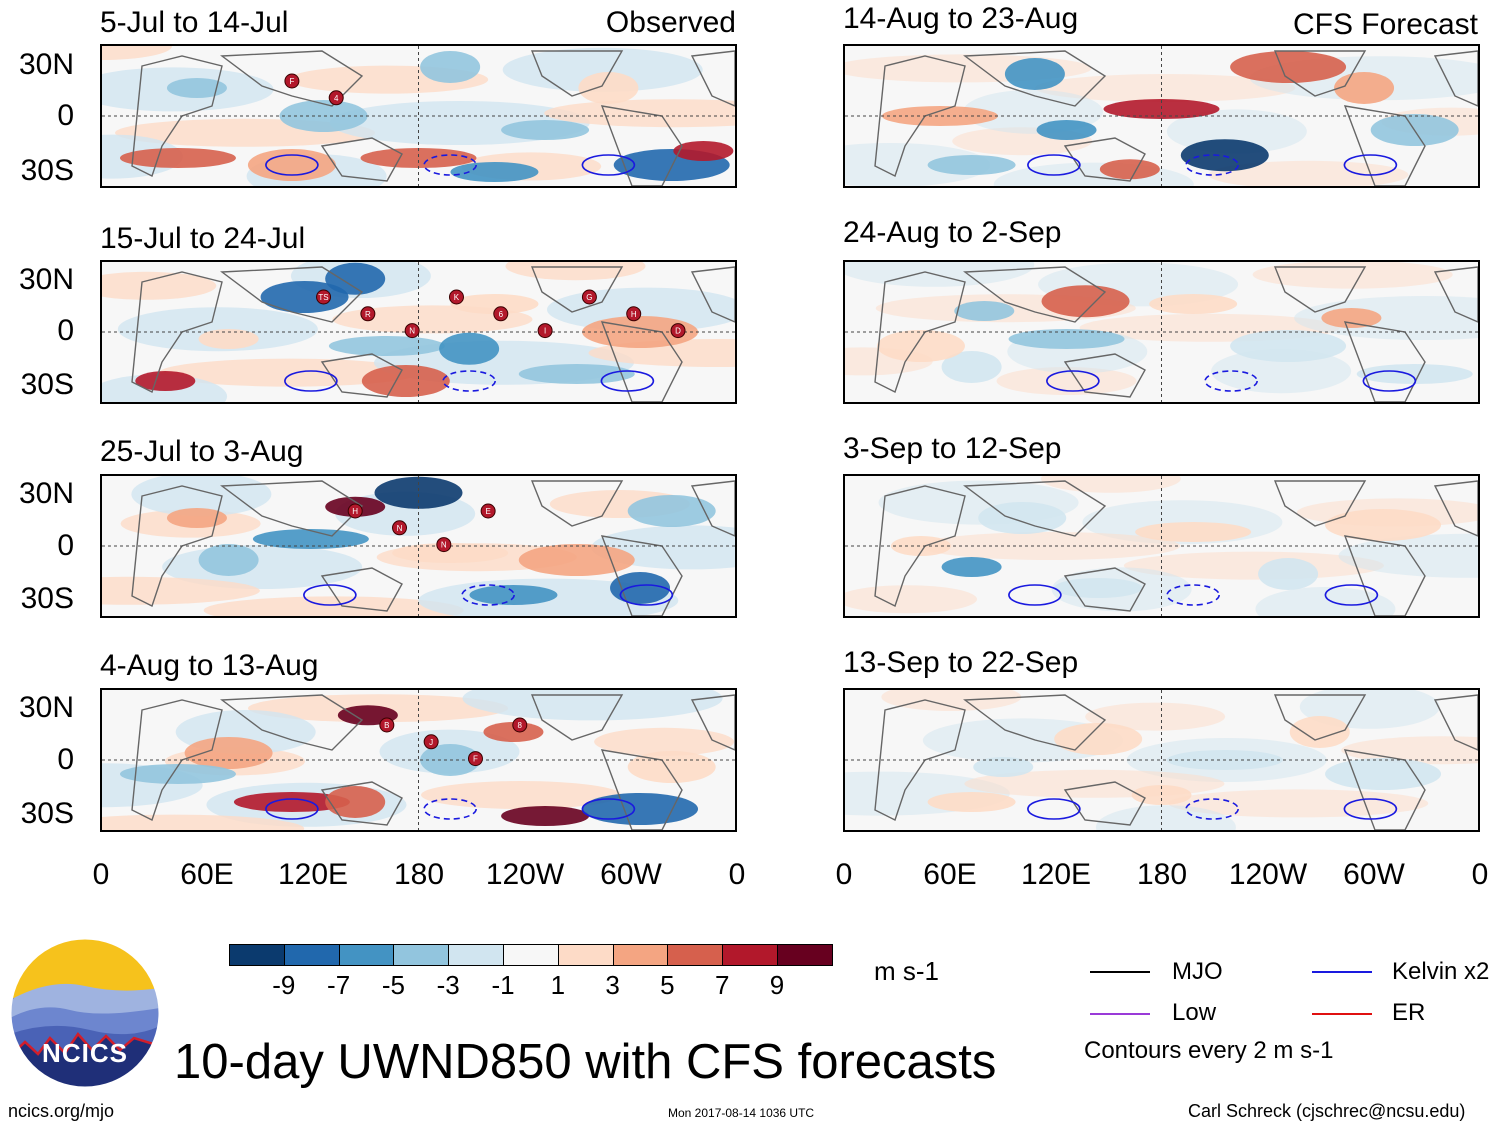  Describe the element at coordinates (1194, 1012) in the screenshot. I see `legend-label-low: Low` at that location.